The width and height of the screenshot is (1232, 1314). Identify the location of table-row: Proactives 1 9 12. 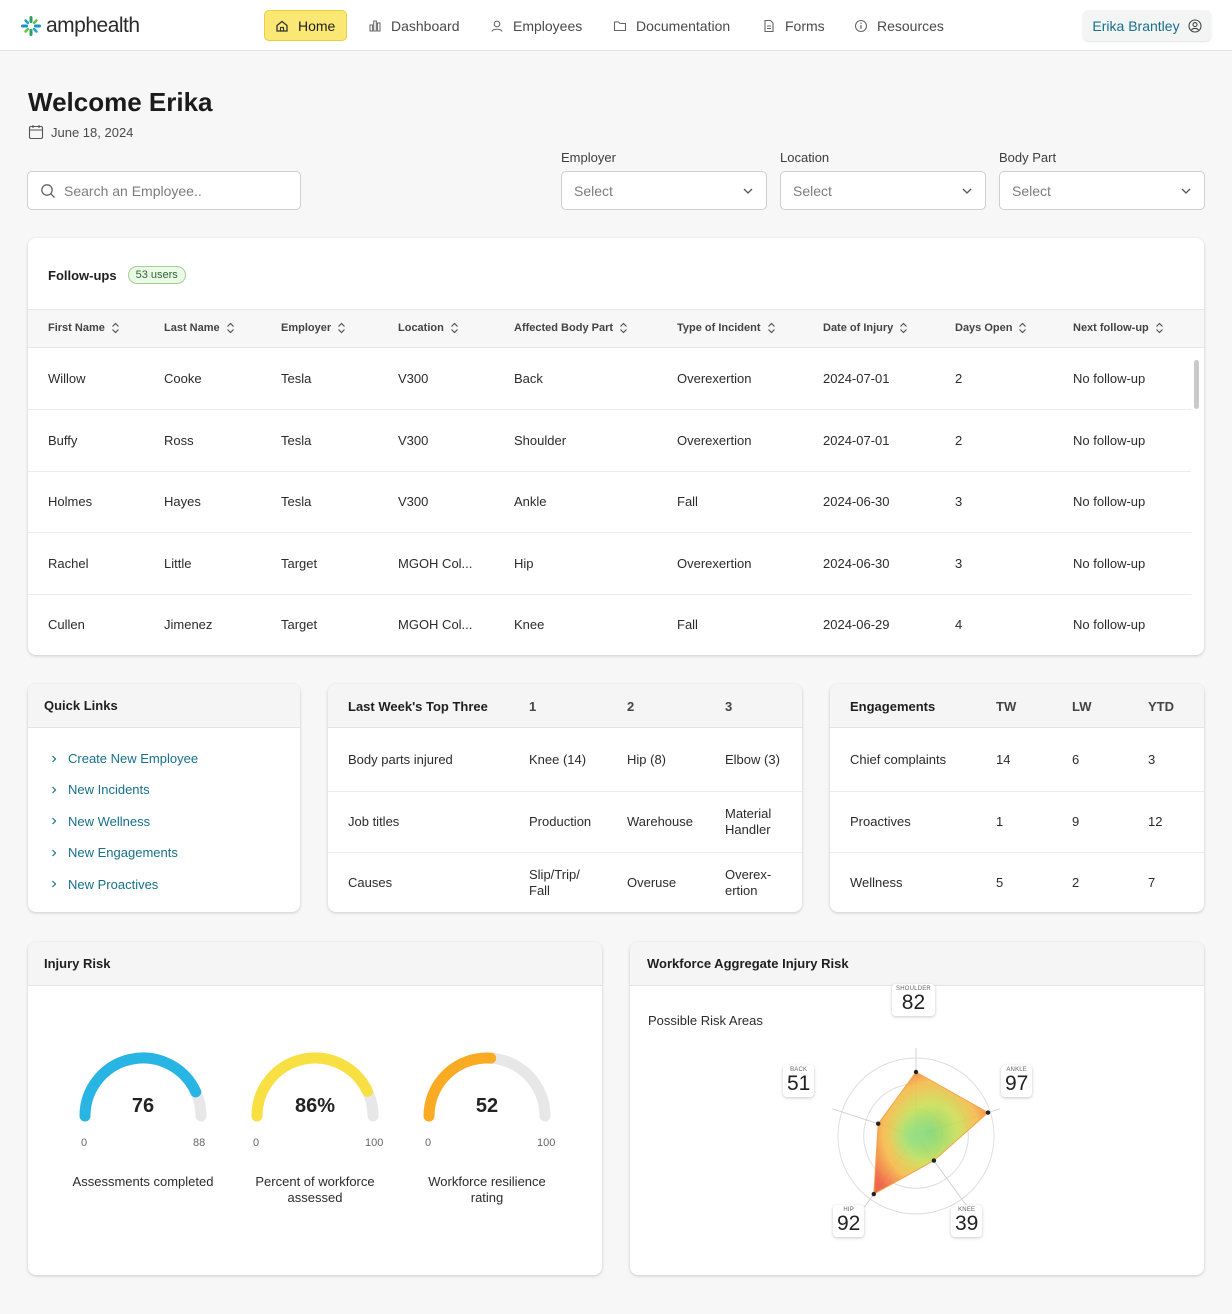
(1017, 821).